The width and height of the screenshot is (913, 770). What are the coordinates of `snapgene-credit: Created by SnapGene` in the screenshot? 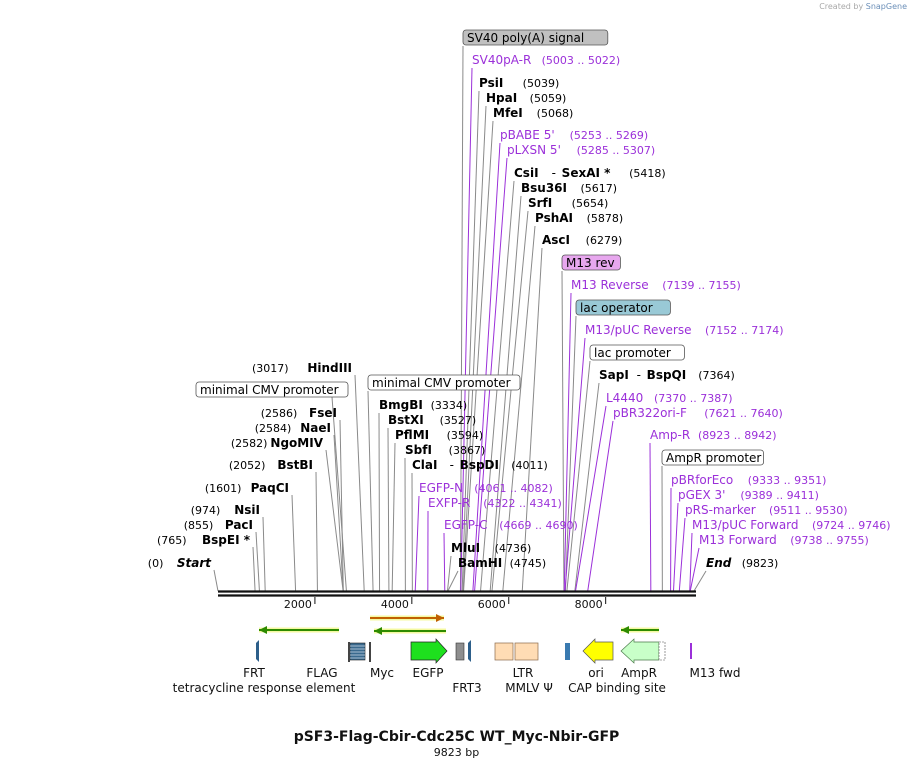 It's located at (863, 6).